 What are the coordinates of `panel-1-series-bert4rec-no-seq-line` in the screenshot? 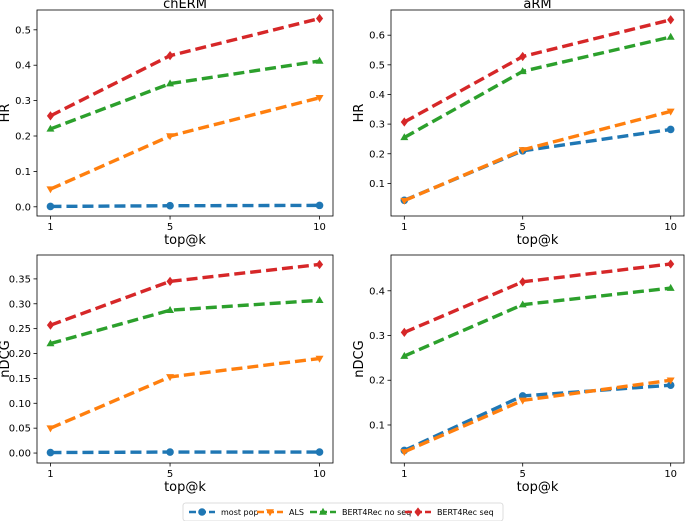 It's located at (184, 95).